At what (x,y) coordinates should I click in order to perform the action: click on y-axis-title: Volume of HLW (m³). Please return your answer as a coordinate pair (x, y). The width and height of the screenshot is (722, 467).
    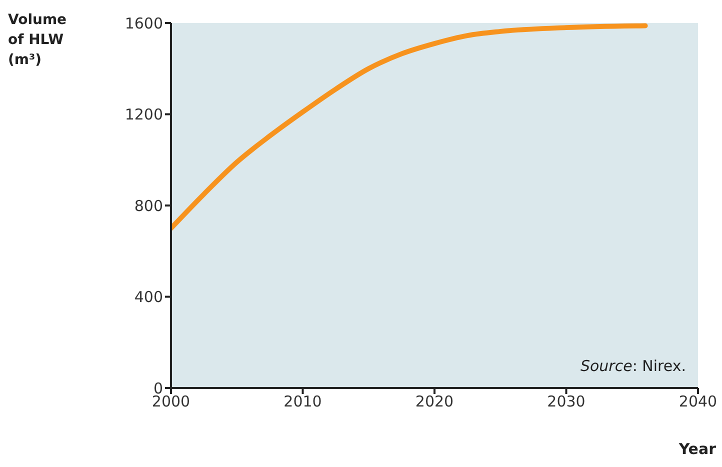
    Looking at the image, I should click on (38, 40).